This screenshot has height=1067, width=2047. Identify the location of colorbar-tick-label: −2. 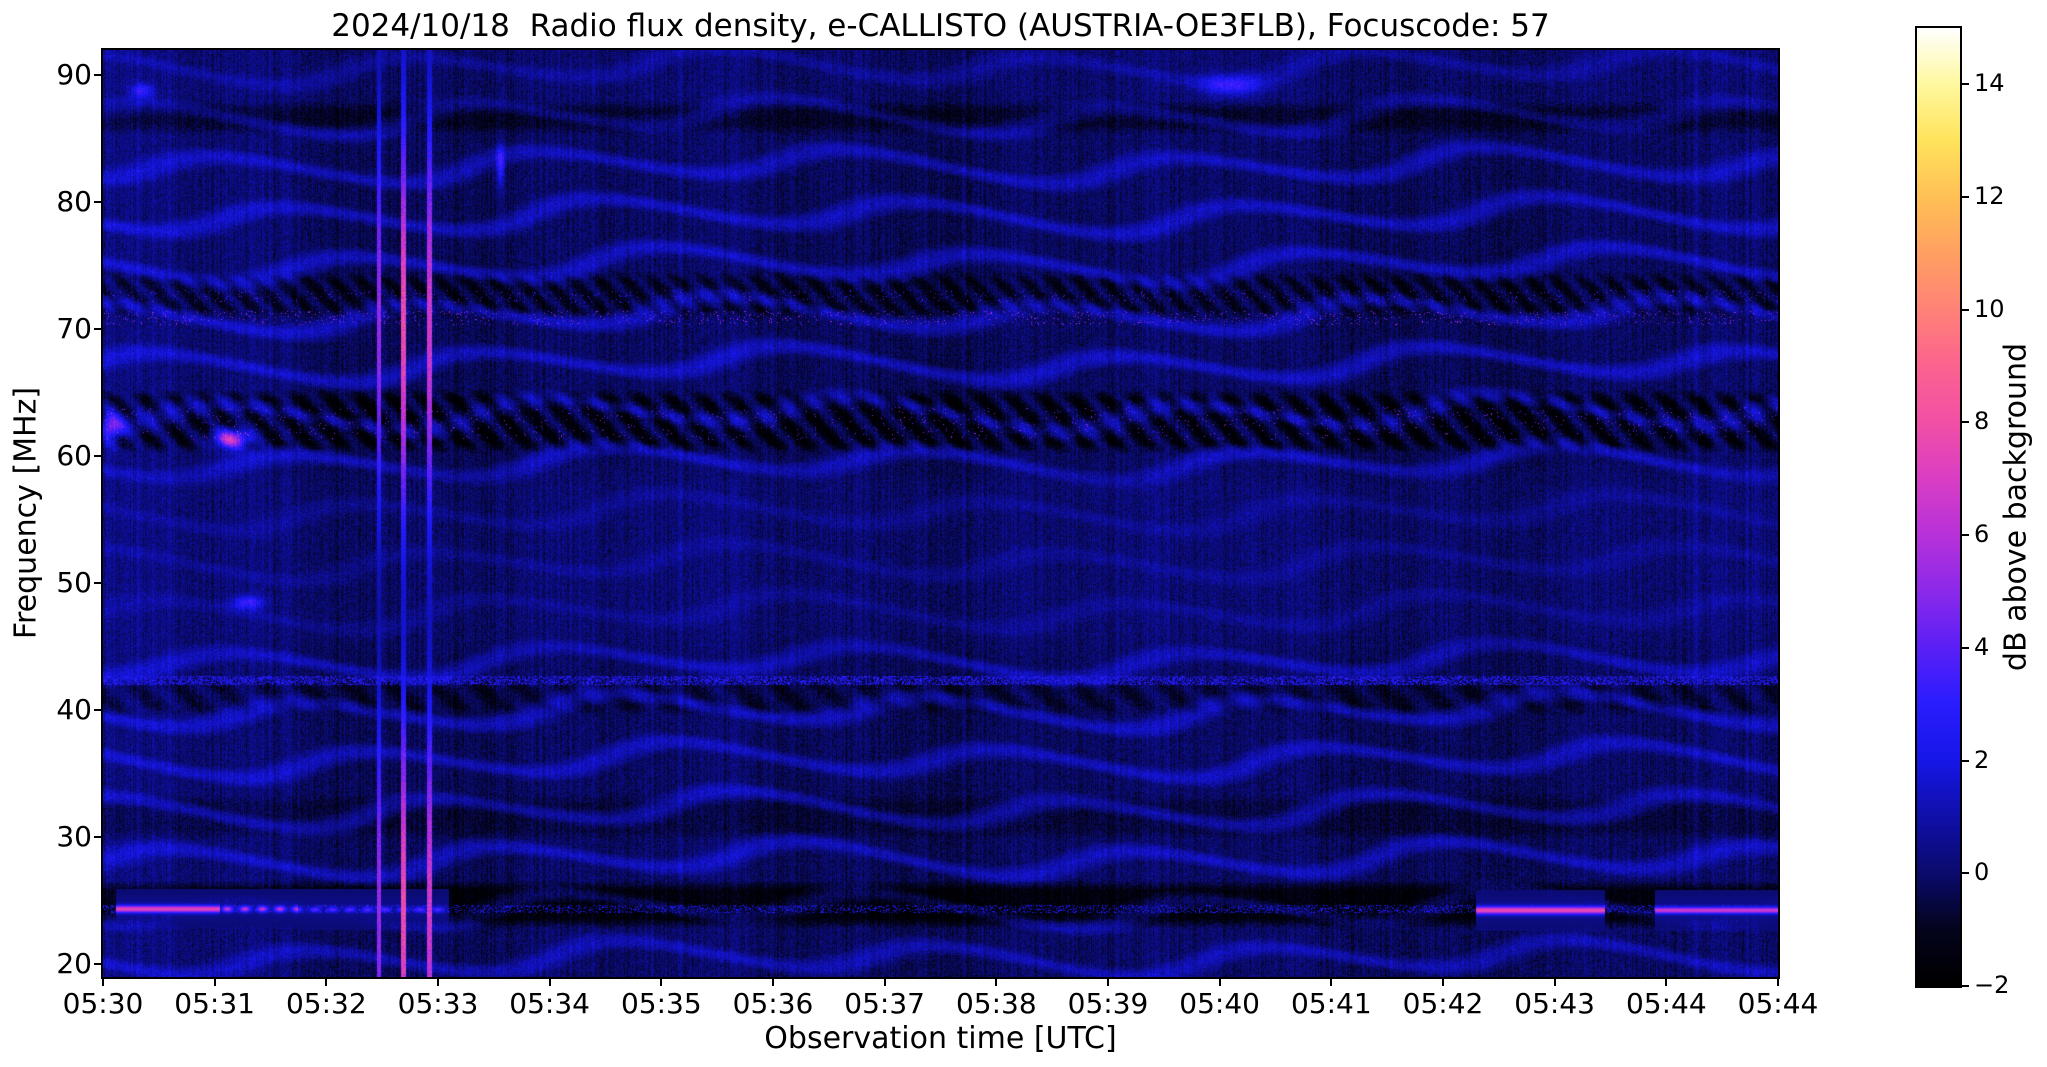
(1992, 985).